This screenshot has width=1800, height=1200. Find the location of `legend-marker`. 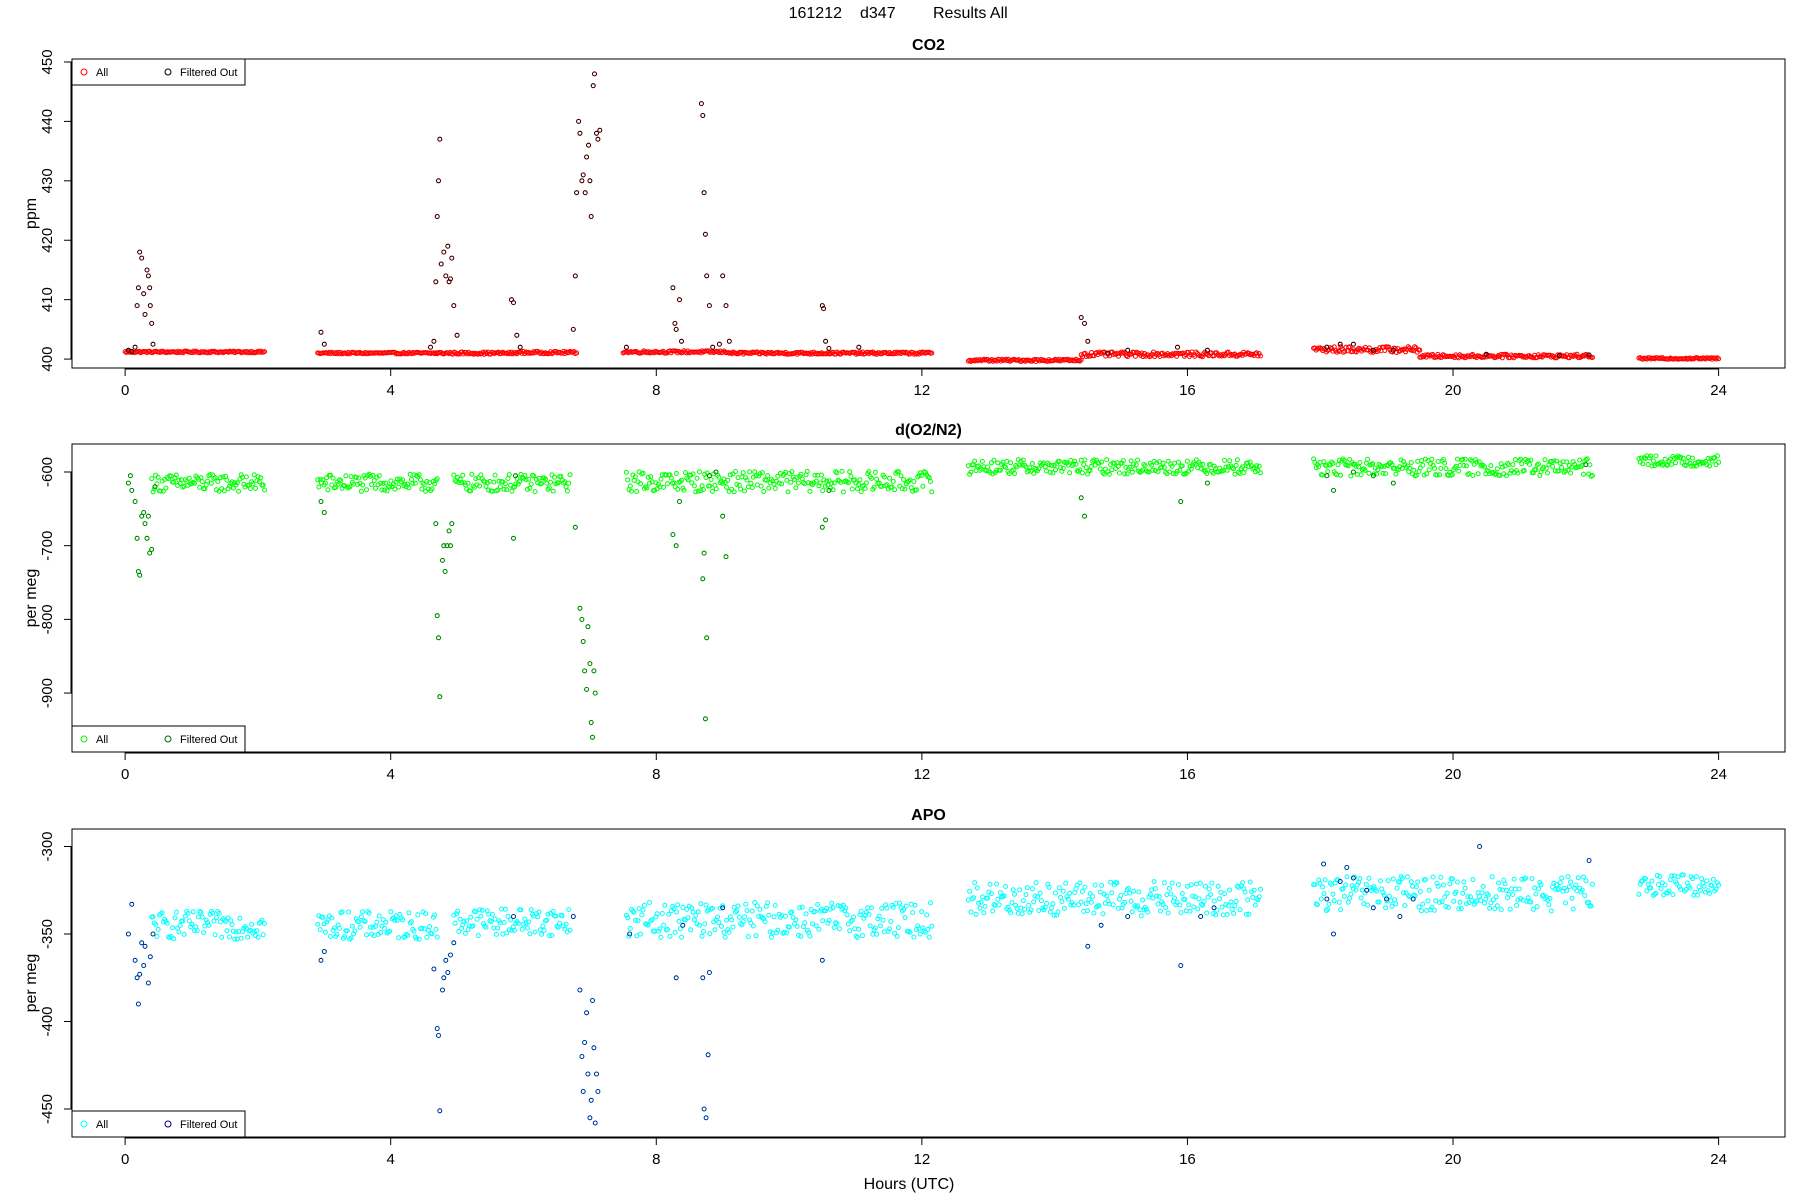

legend-marker is located at coordinates (168, 72).